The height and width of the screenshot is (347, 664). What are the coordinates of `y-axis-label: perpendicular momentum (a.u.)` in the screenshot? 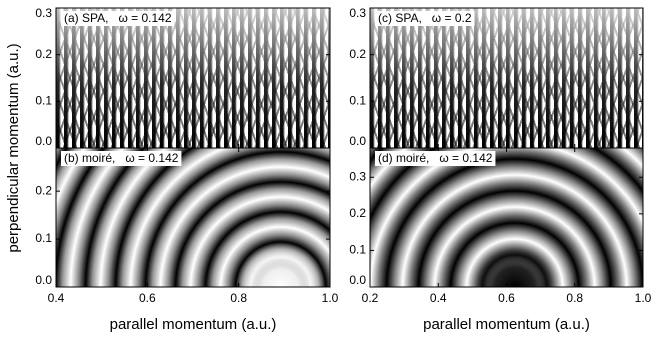 It's located at (13, 147).